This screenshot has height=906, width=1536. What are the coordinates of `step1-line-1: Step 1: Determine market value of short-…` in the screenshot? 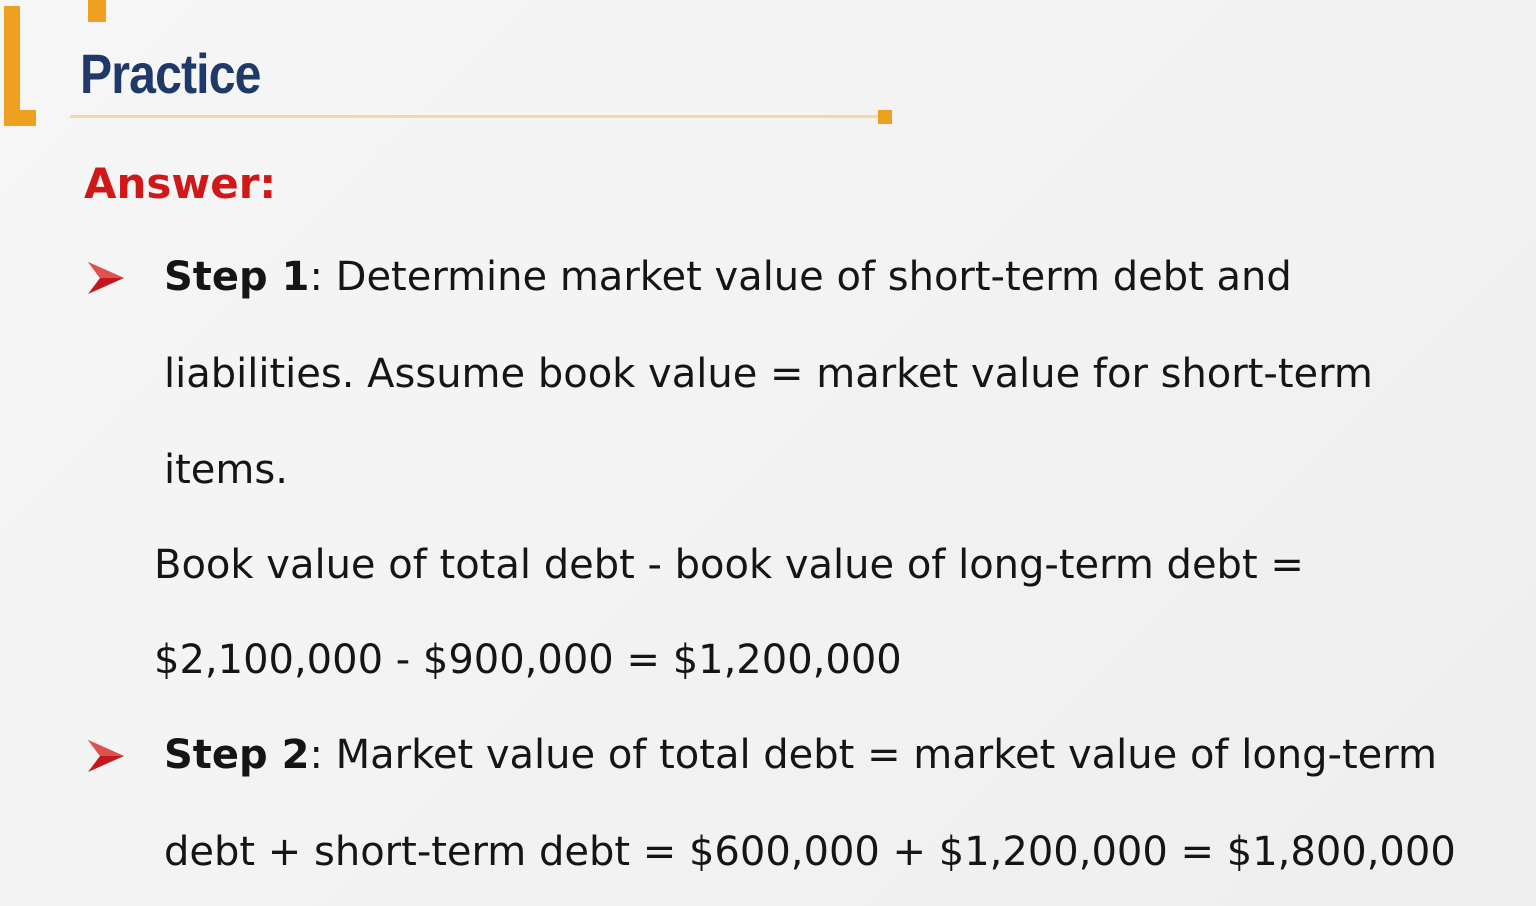 It's located at (728, 277).